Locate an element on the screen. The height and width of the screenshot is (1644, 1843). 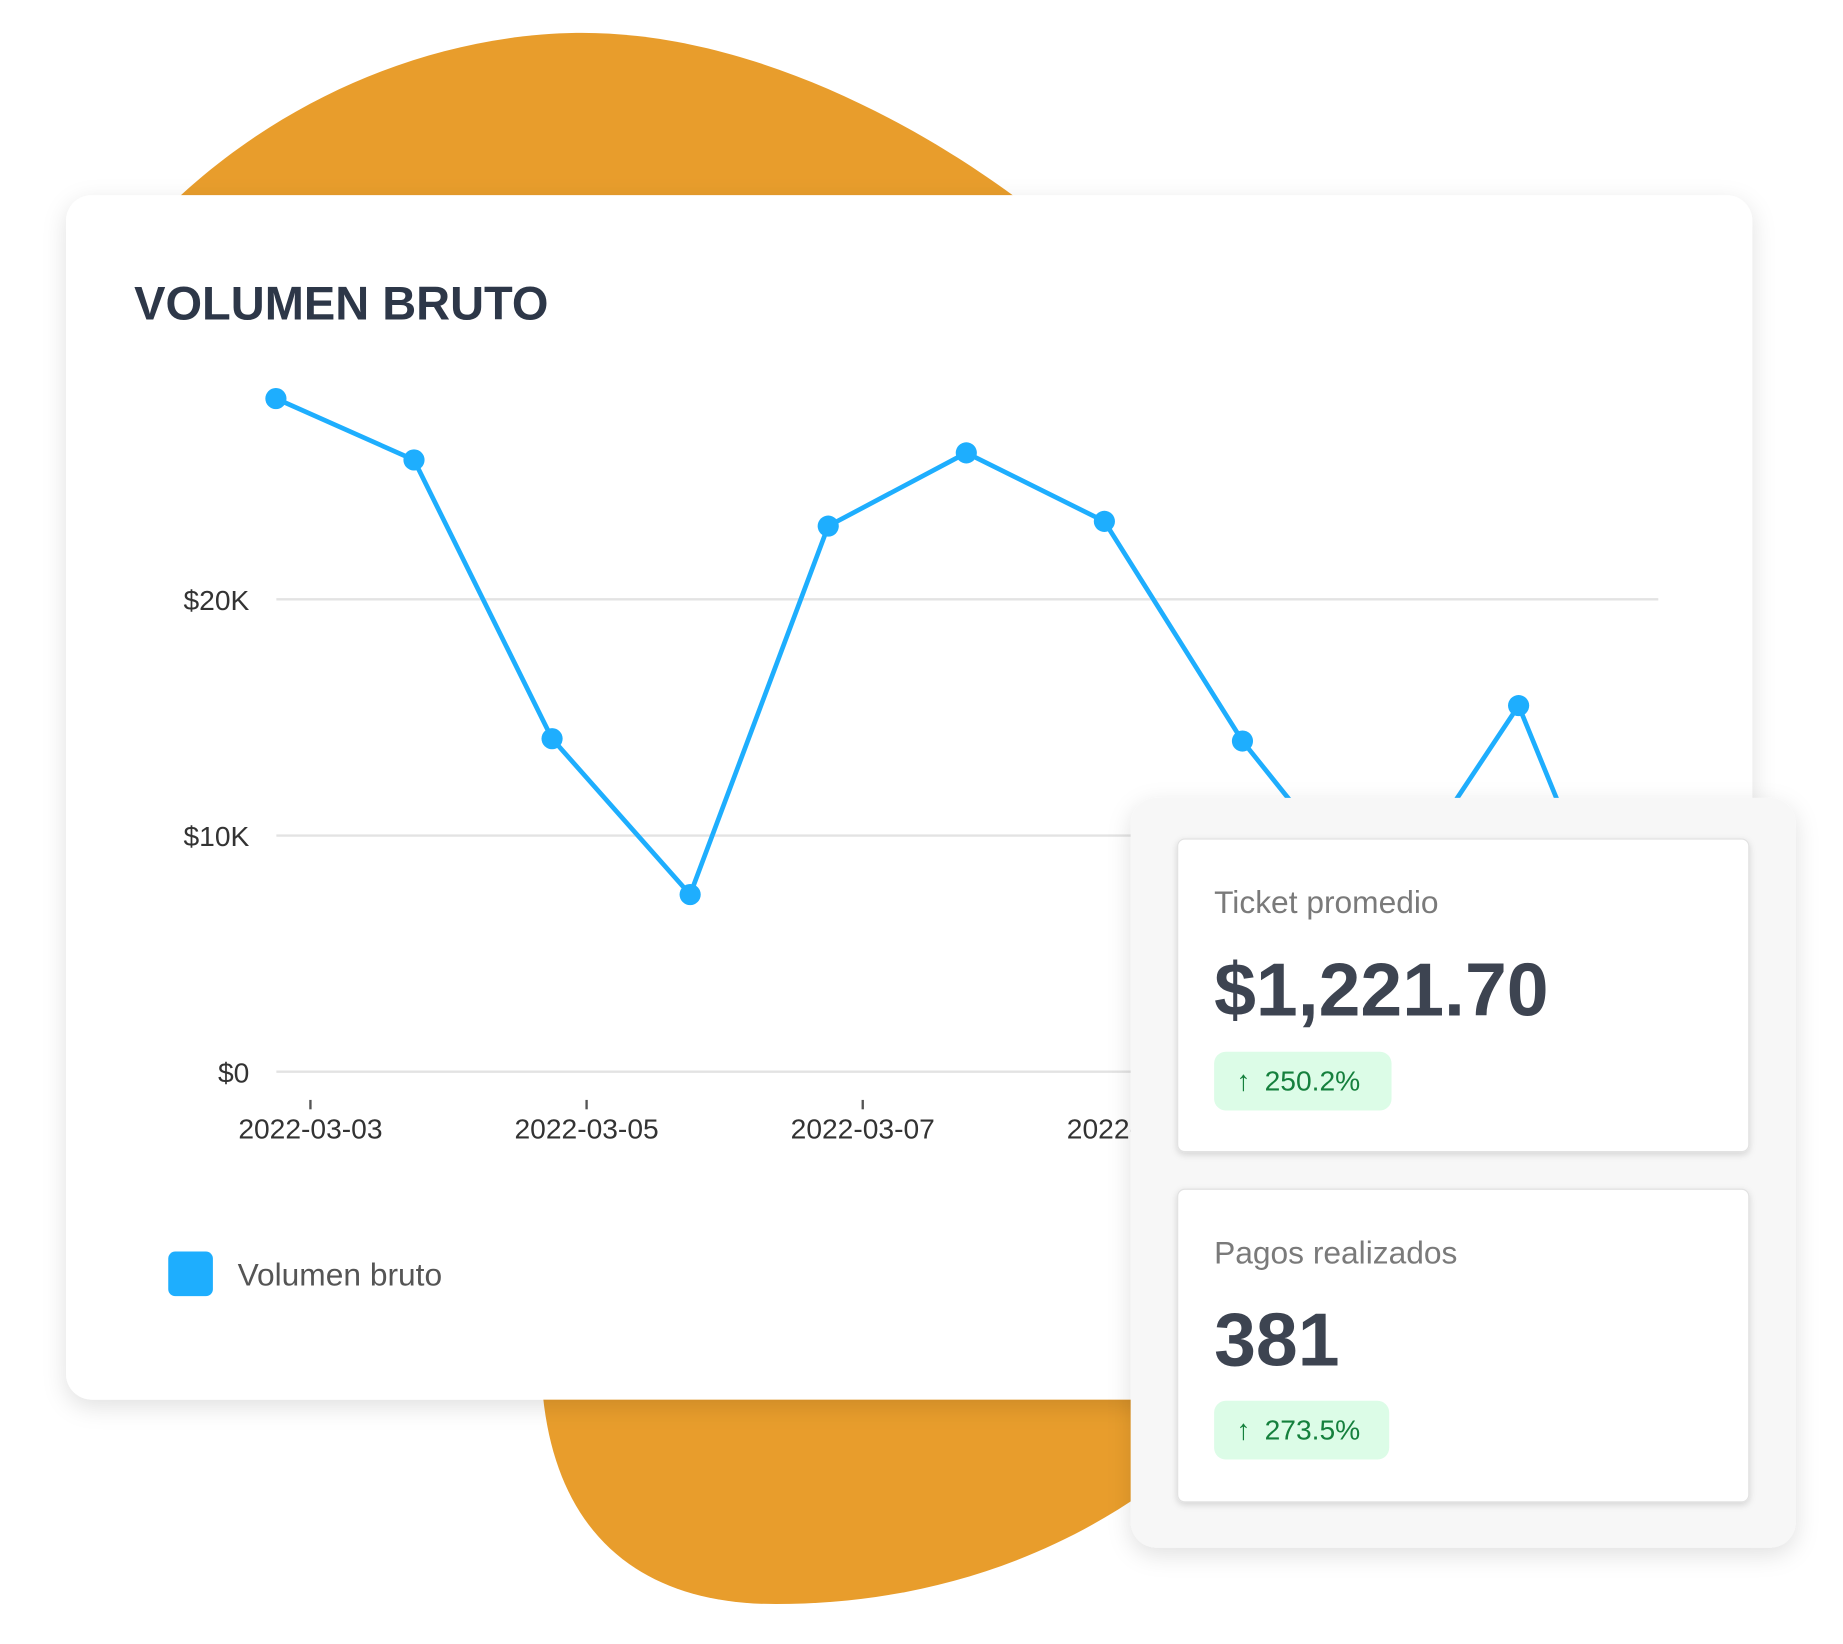
stat-label: Ticket promedio is located at coordinates (1326, 902).